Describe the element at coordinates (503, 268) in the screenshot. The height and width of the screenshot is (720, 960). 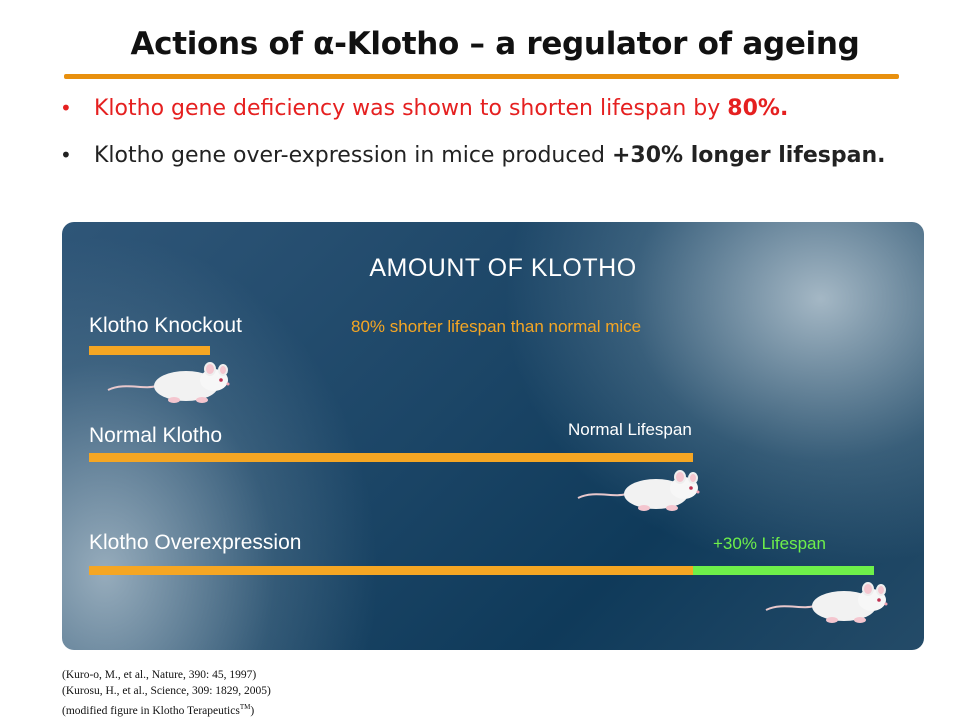
I see `figure-title: AMOUNT OF KLOTHO` at that location.